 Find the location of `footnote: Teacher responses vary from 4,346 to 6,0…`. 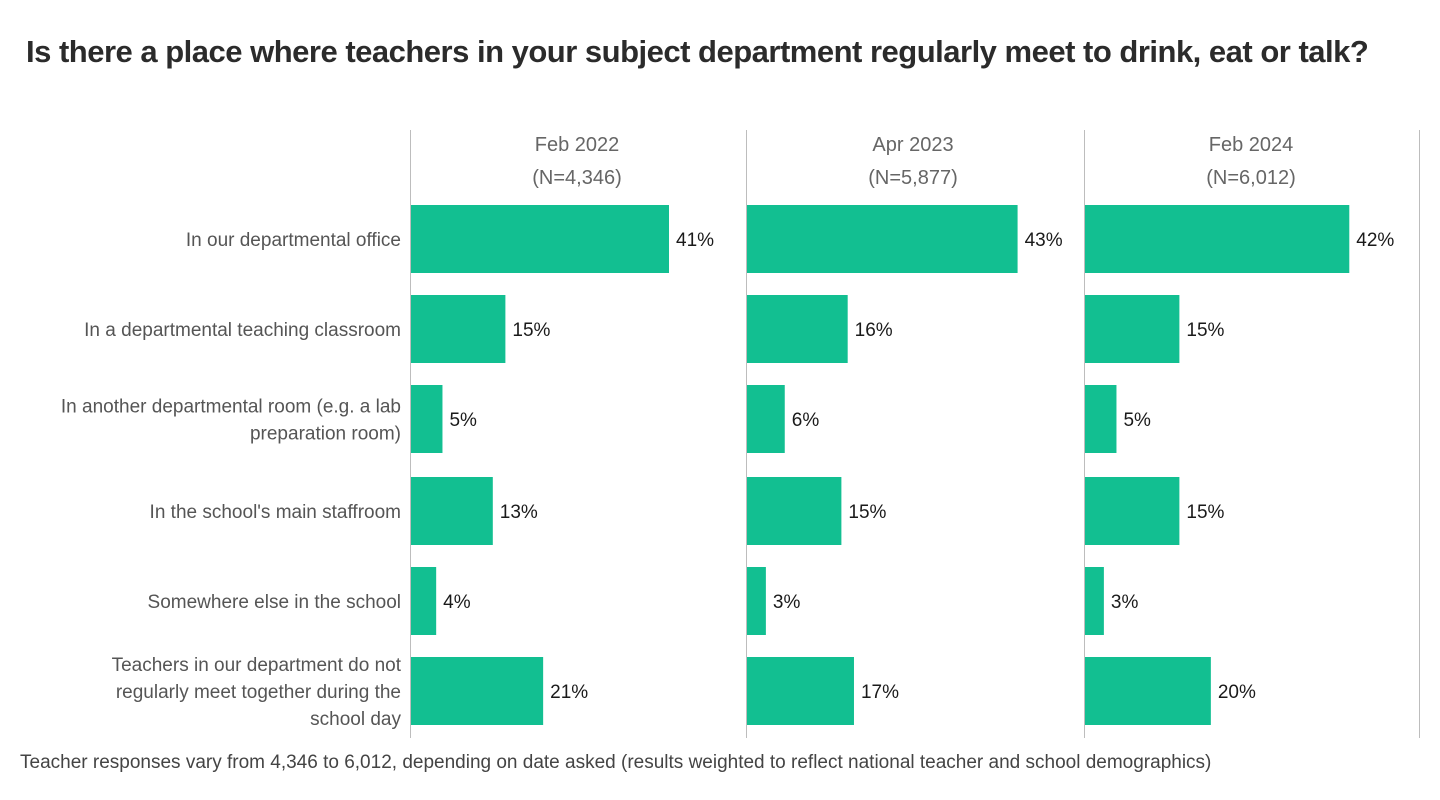

footnote: Teacher responses vary from 4,346 to 6,0… is located at coordinates (616, 762).